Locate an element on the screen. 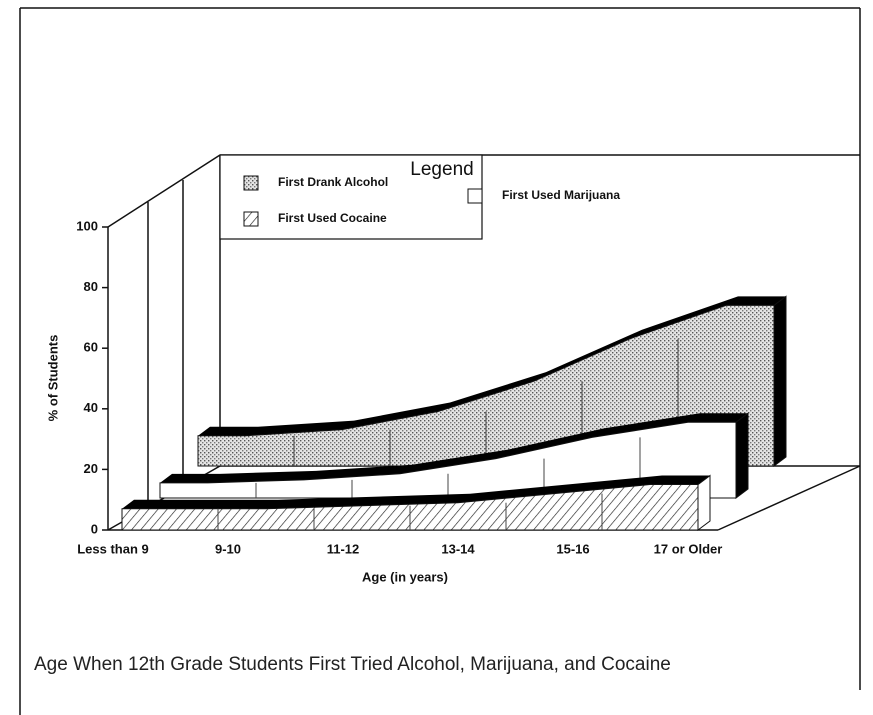 This screenshot has height=715, width=873. y-tick-label: 20 is located at coordinates (91, 468).